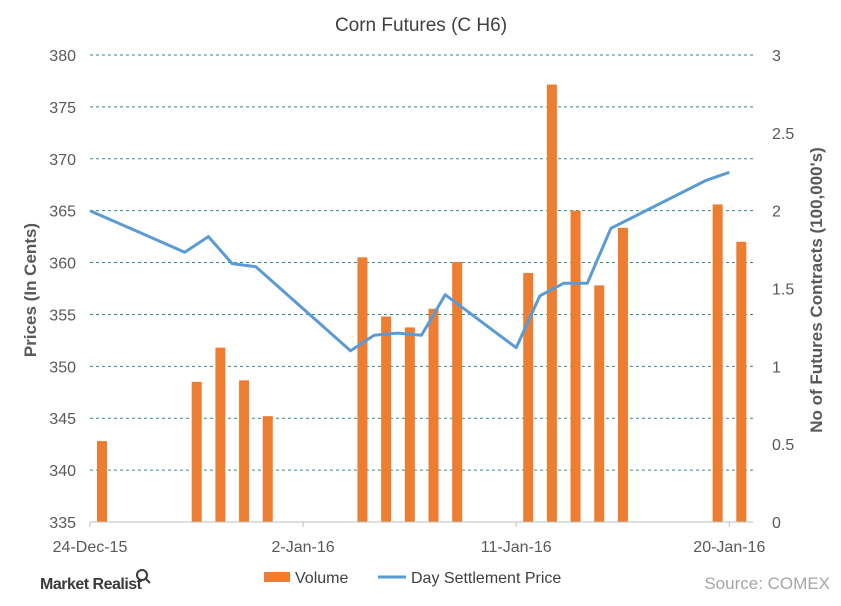 The image size is (841, 606). What do you see at coordinates (767, 583) in the screenshot?
I see `source-text: Source: COMEX` at bounding box center [767, 583].